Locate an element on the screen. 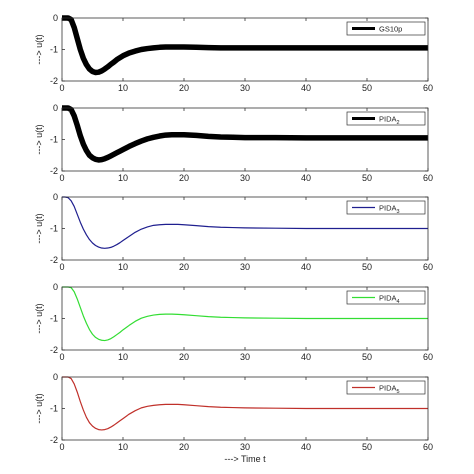  legend-label-subscript: 5 is located at coordinates (398, 392).